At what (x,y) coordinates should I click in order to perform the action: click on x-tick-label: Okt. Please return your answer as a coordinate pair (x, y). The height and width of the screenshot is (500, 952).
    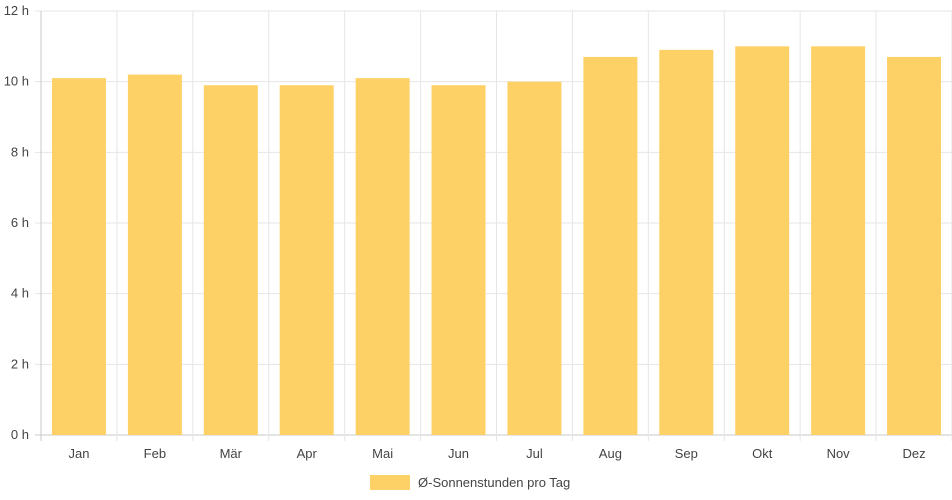
    Looking at the image, I should click on (762, 453).